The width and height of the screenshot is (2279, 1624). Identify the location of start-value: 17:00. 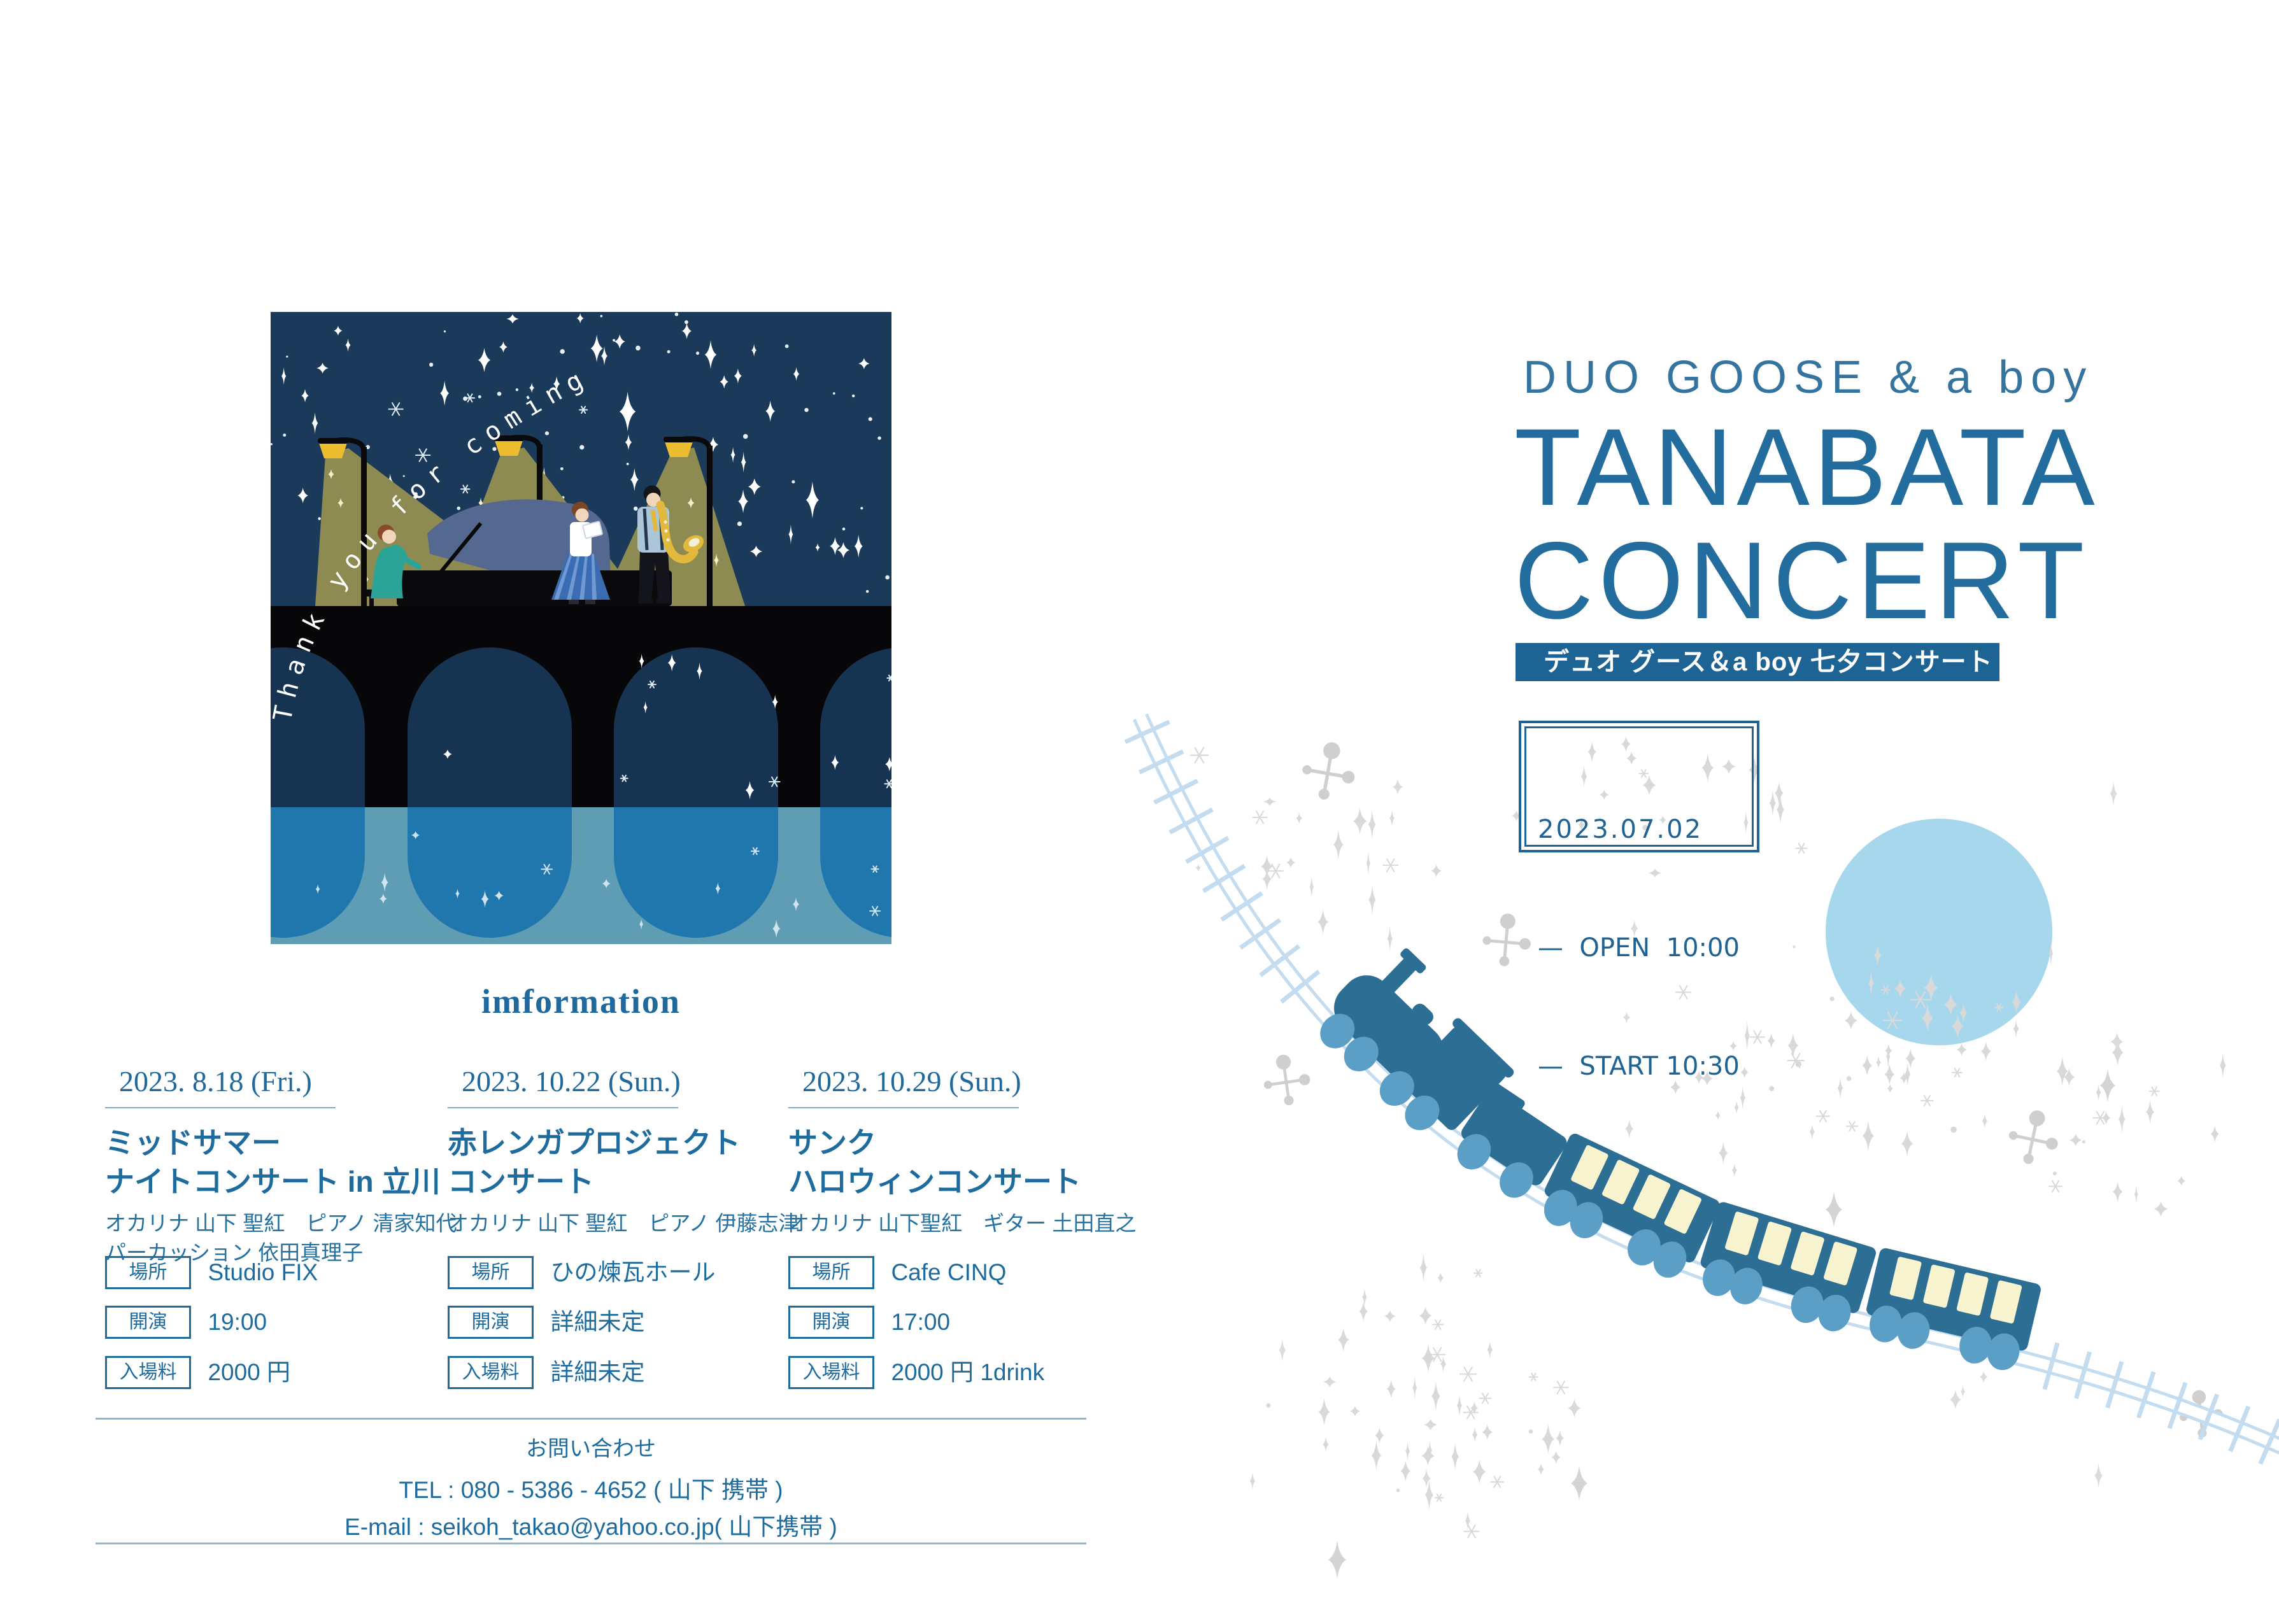
(921, 1322).